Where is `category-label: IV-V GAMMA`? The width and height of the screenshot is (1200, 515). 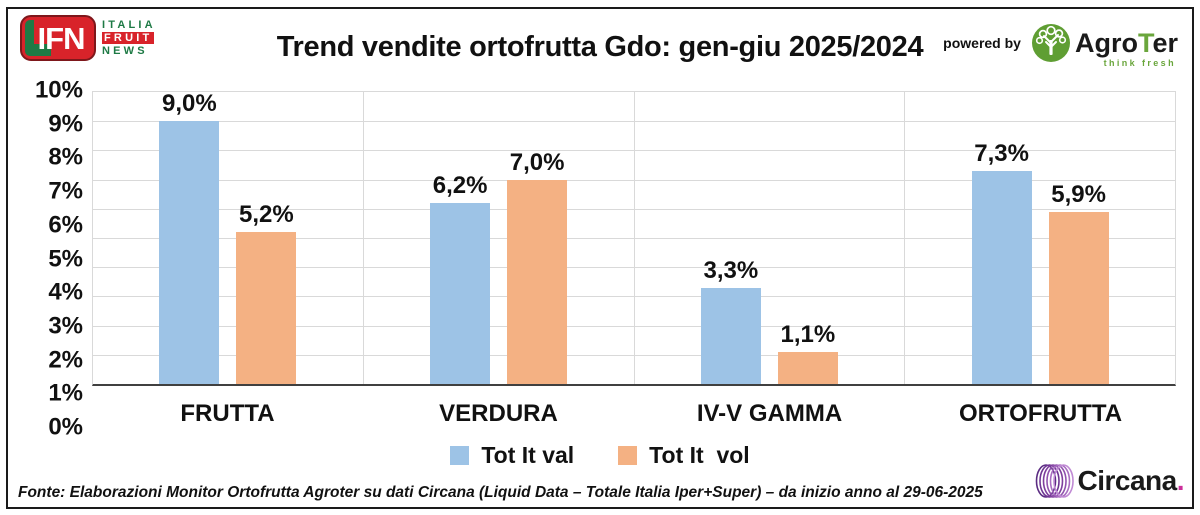
category-label: IV-V GAMMA is located at coordinates (769, 413).